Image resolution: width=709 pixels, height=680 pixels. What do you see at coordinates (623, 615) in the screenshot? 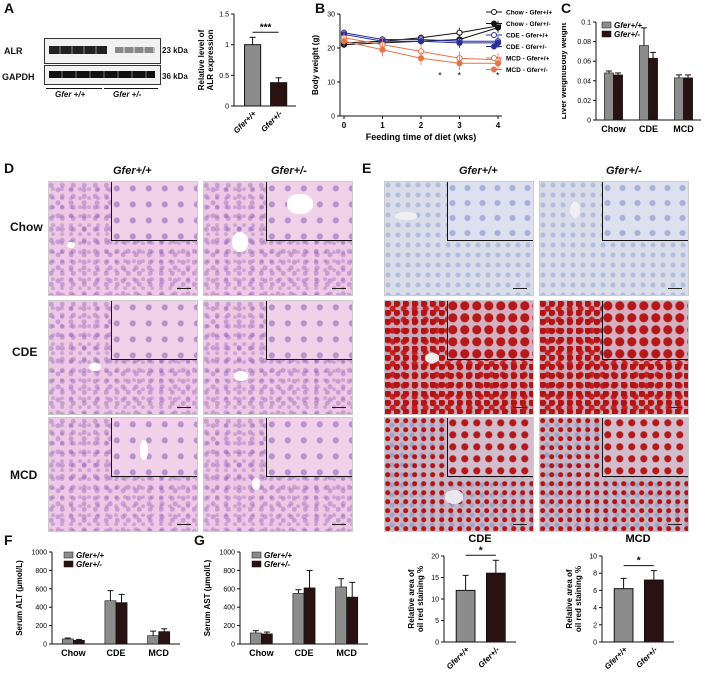
I see `bar-wt` at bounding box center [623, 615].